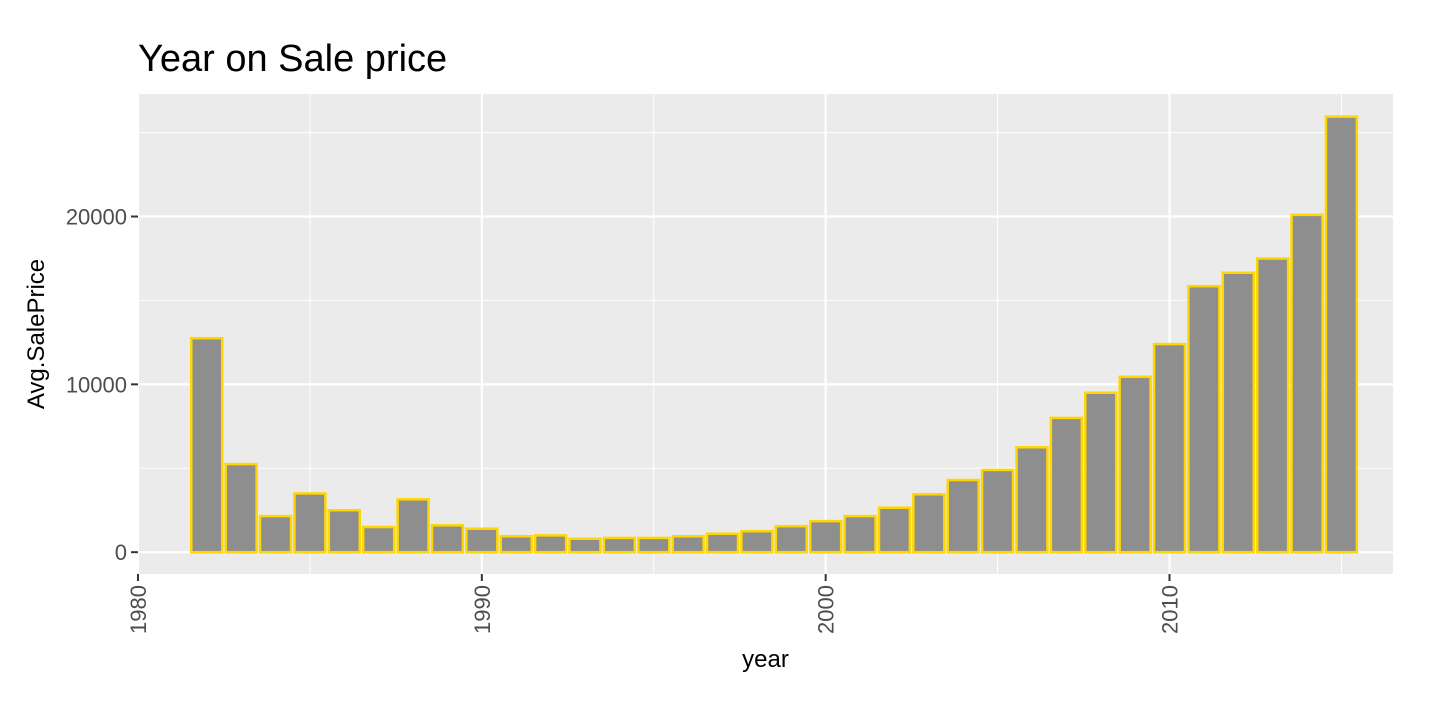 This screenshot has width=1440, height=720. What do you see at coordinates (36, 334) in the screenshot?
I see `y-axis-title: Avg.SalePrice` at bounding box center [36, 334].